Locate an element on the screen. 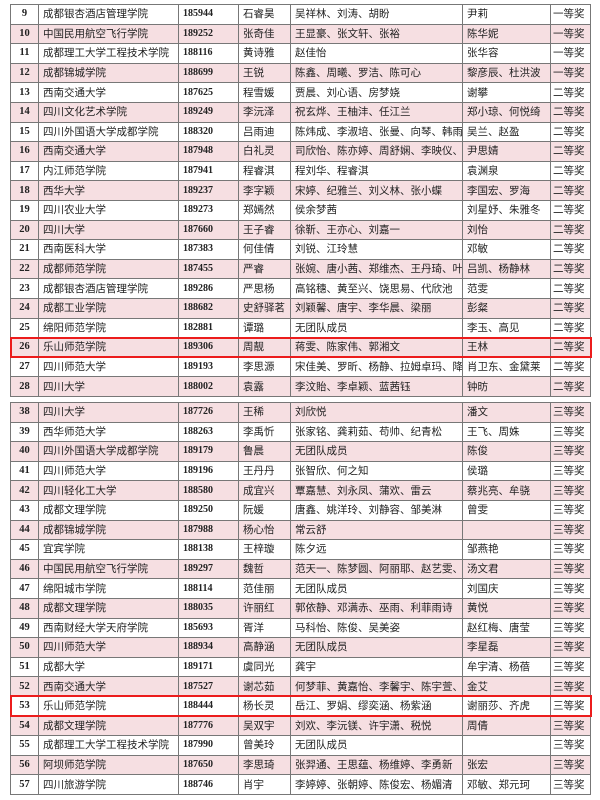 This screenshot has height=800, width=600. team-members: 张家铭、龚莉茹、苟帅、纪青松 is located at coordinates (376, 432).